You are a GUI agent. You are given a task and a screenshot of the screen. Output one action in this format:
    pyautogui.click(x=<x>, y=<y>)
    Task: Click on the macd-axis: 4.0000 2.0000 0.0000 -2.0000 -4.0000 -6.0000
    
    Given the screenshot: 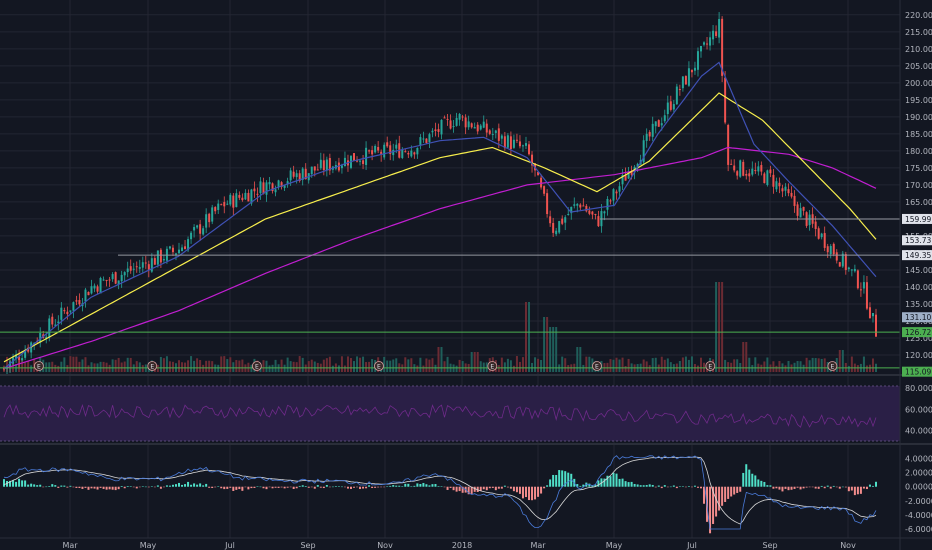 What is the action you would take?
    pyautogui.click(x=918, y=494)
    